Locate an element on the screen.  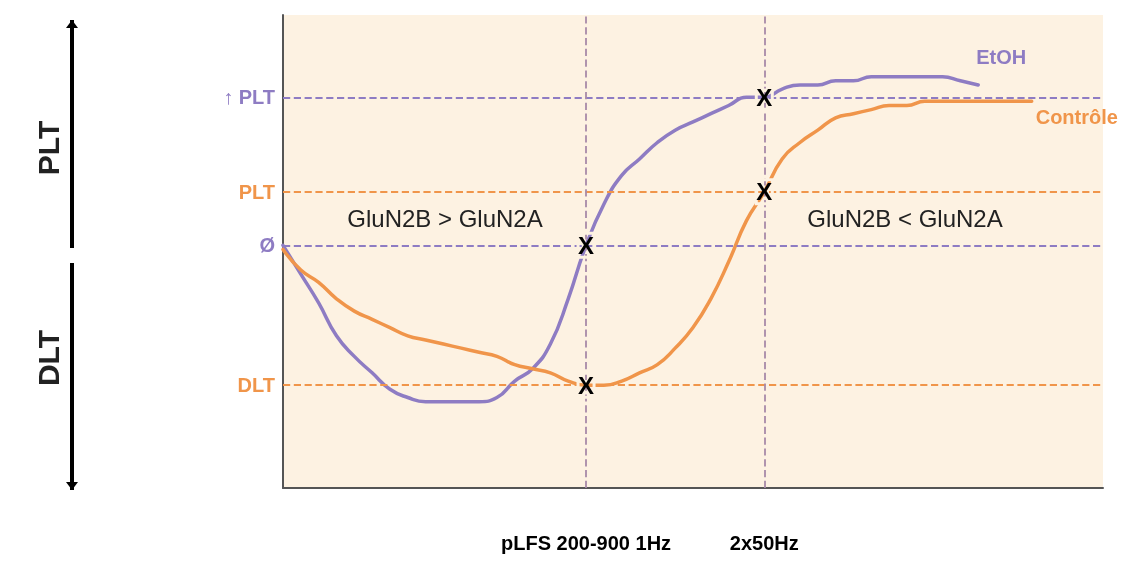
x-tick-label: pLFS 200-900 1Hz is located at coordinates (586, 543).